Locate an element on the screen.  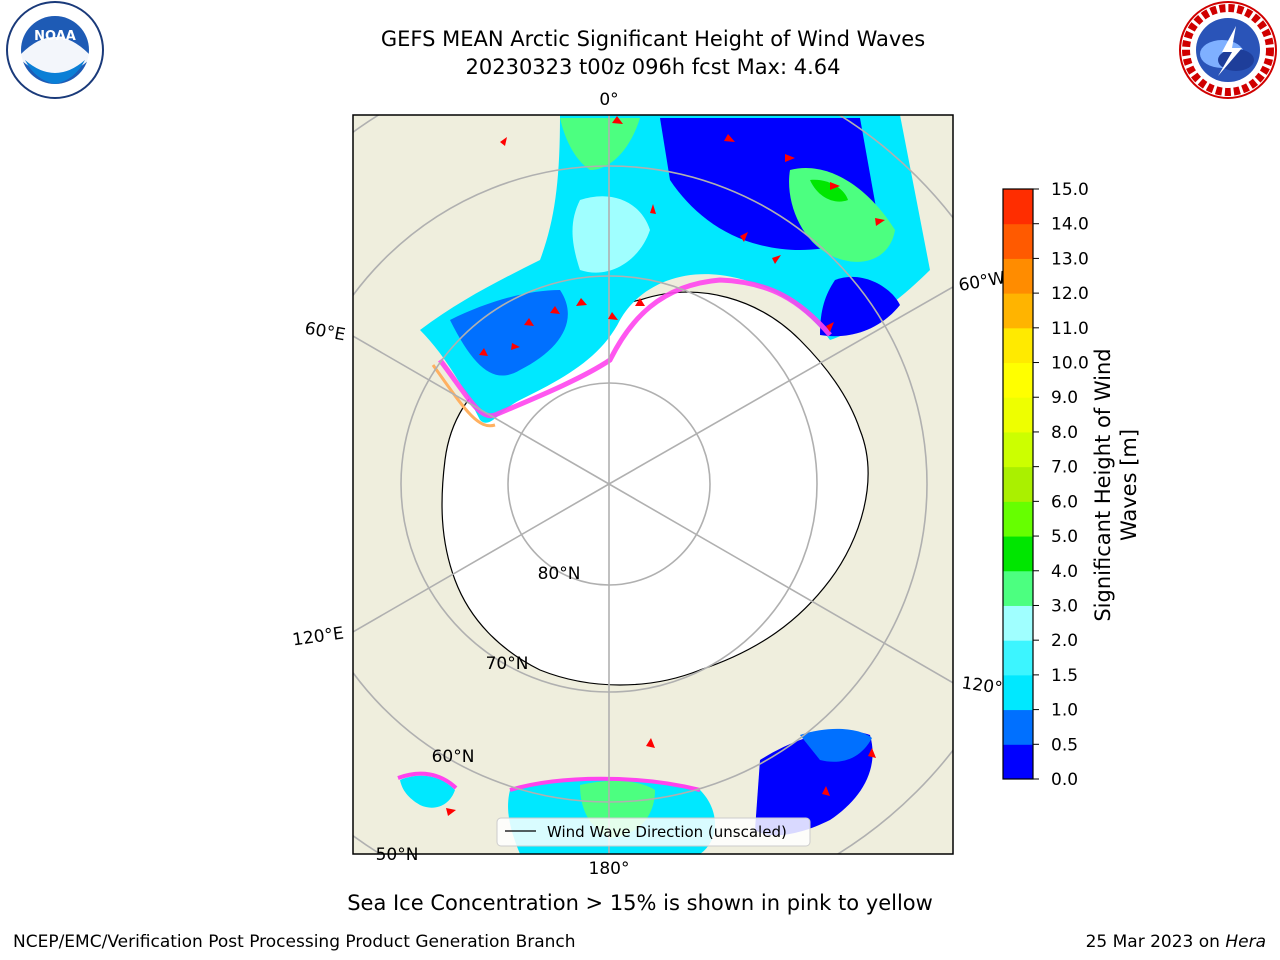
lon-label-120w: 120° is located at coordinates (981, 686).